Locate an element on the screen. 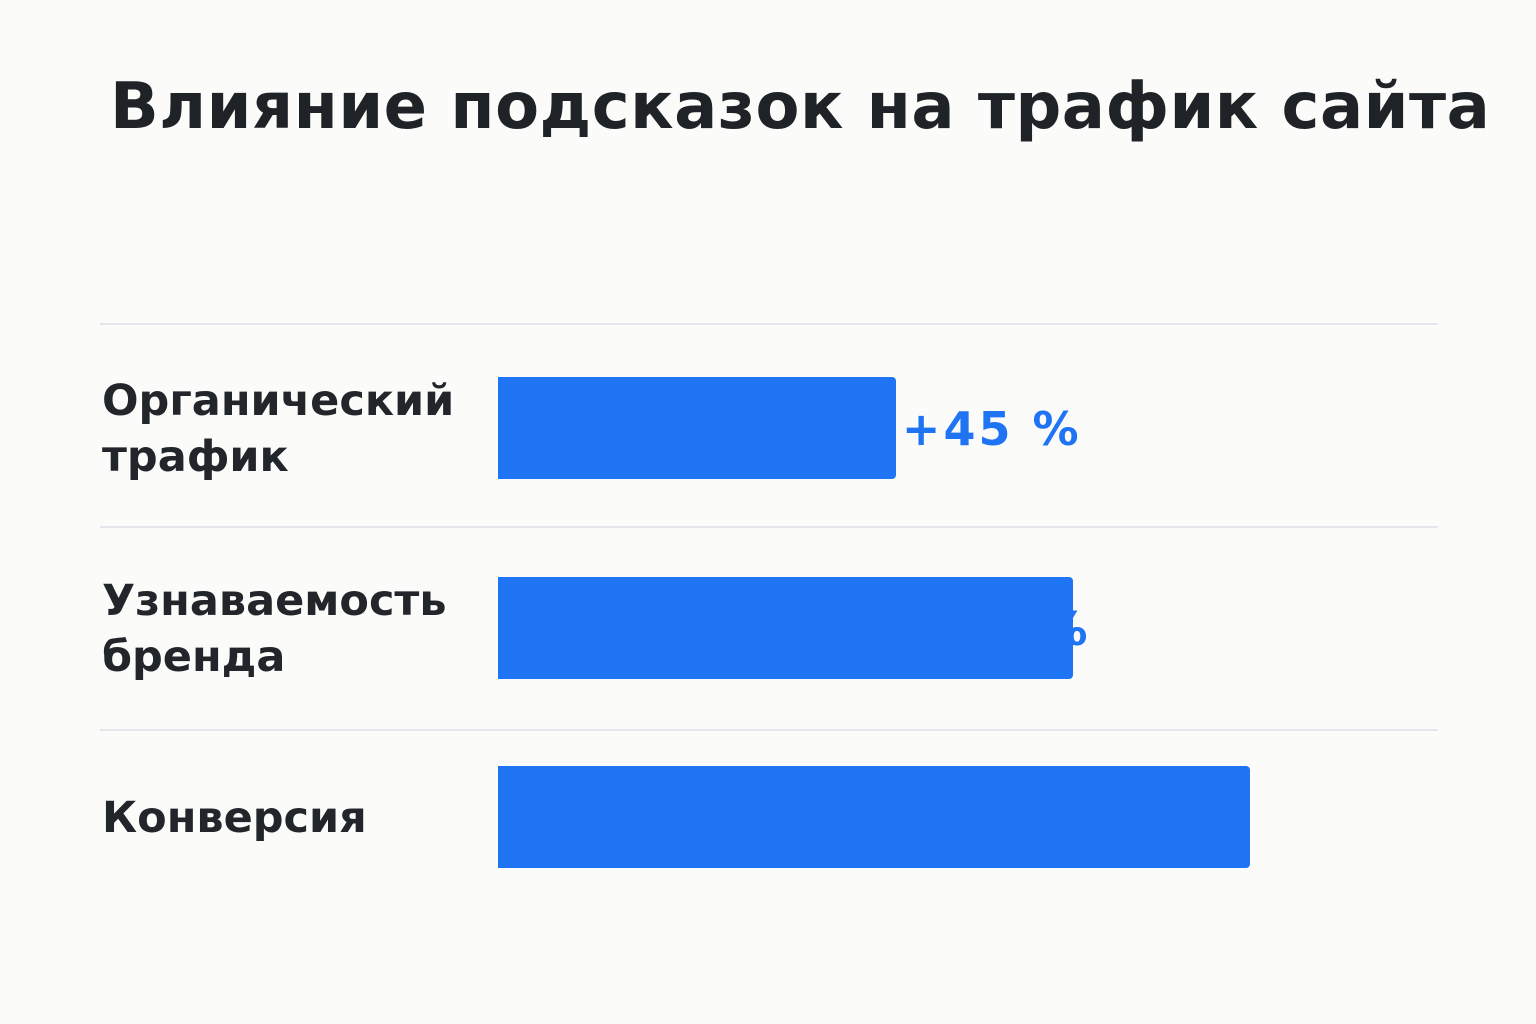 The height and width of the screenshot is (1024, 1536). value-label: +85 % is located at coordinates (1009, 818).